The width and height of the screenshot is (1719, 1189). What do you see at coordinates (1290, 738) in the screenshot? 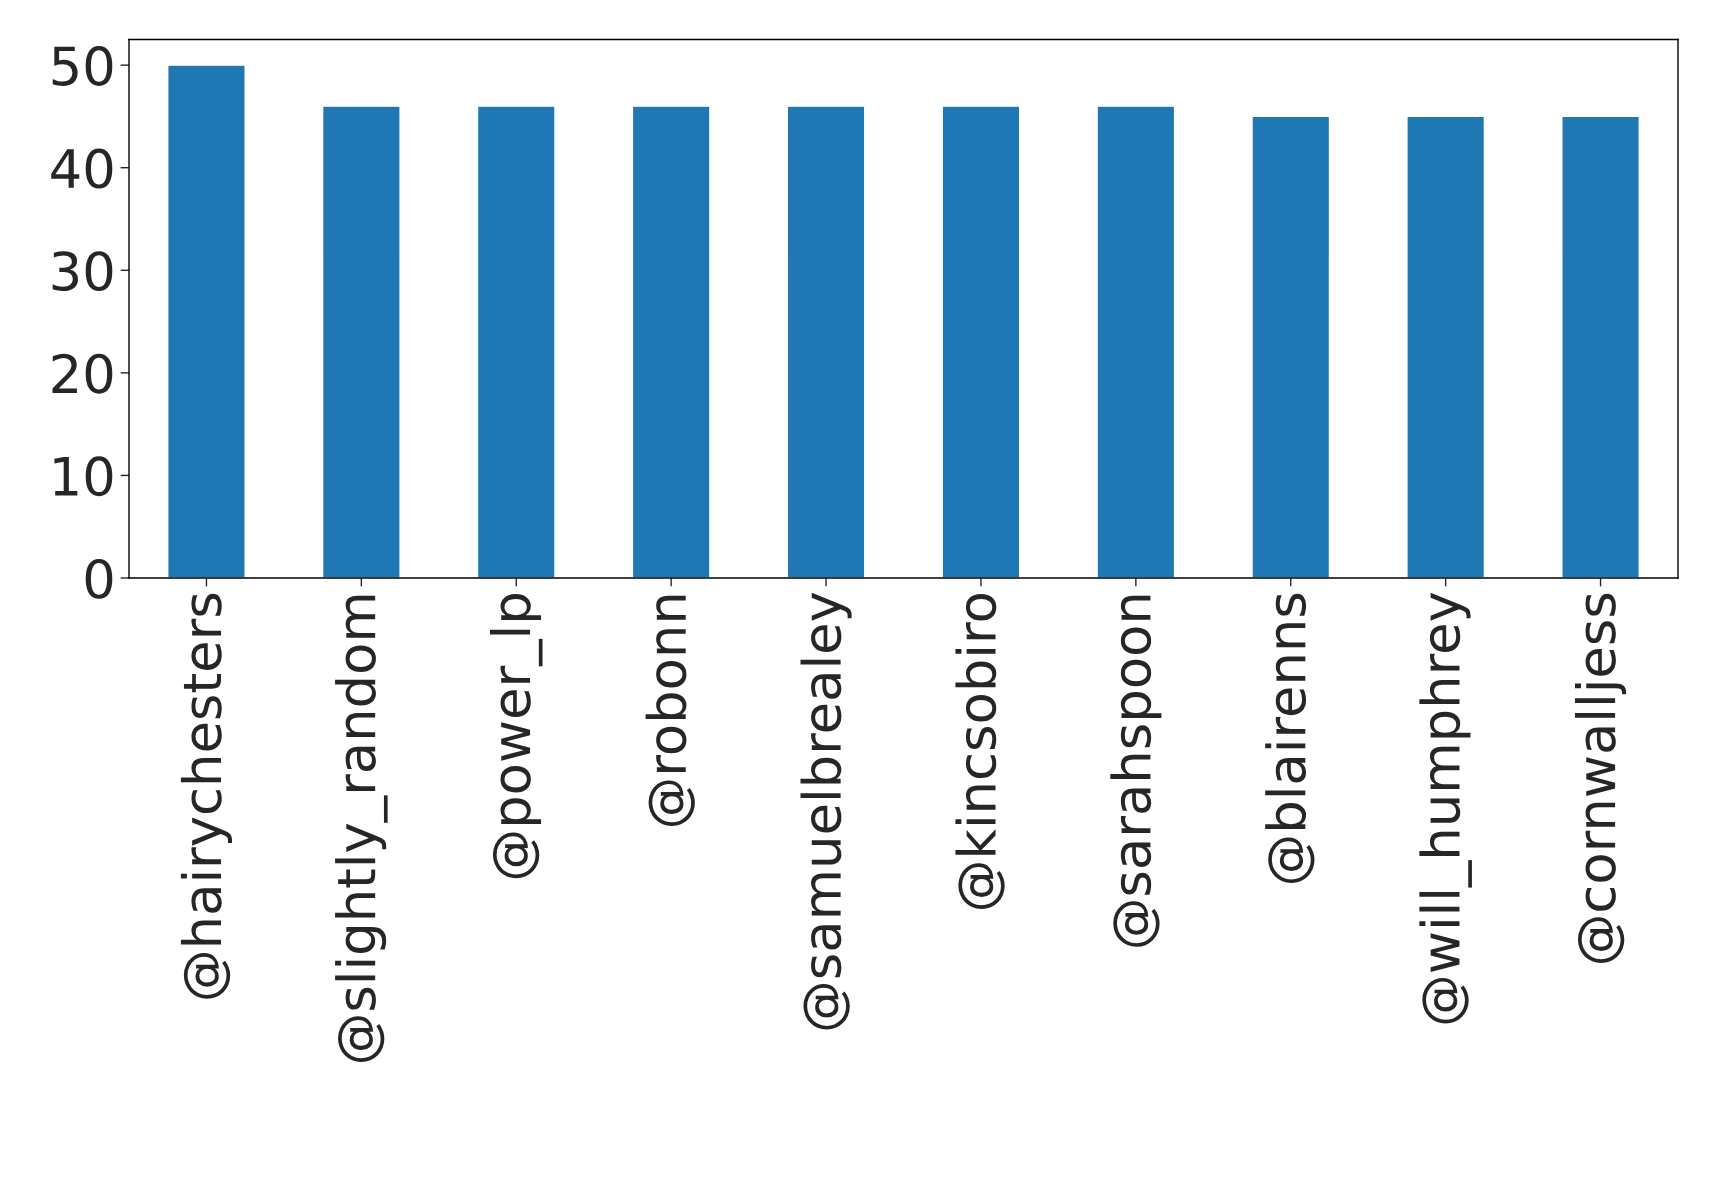
I see `x-tick-label: @blairenns` at bounding box center [1290, 738].